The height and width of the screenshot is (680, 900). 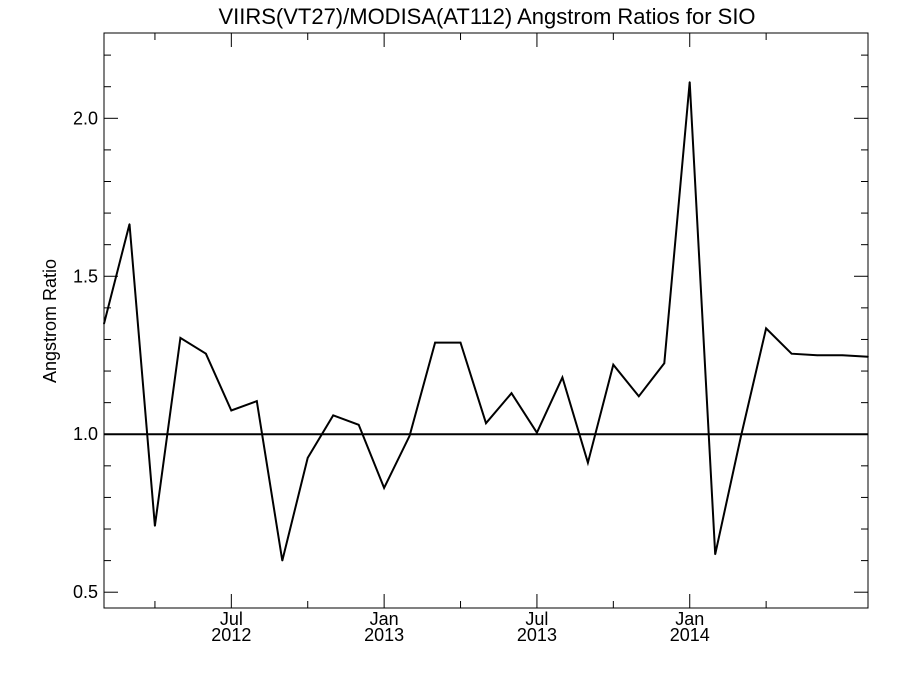 What do you see at coordinates (231, 635) in the screenshot?
I see `x-tick-label-year: 2012` at bounding box center [231, 635].